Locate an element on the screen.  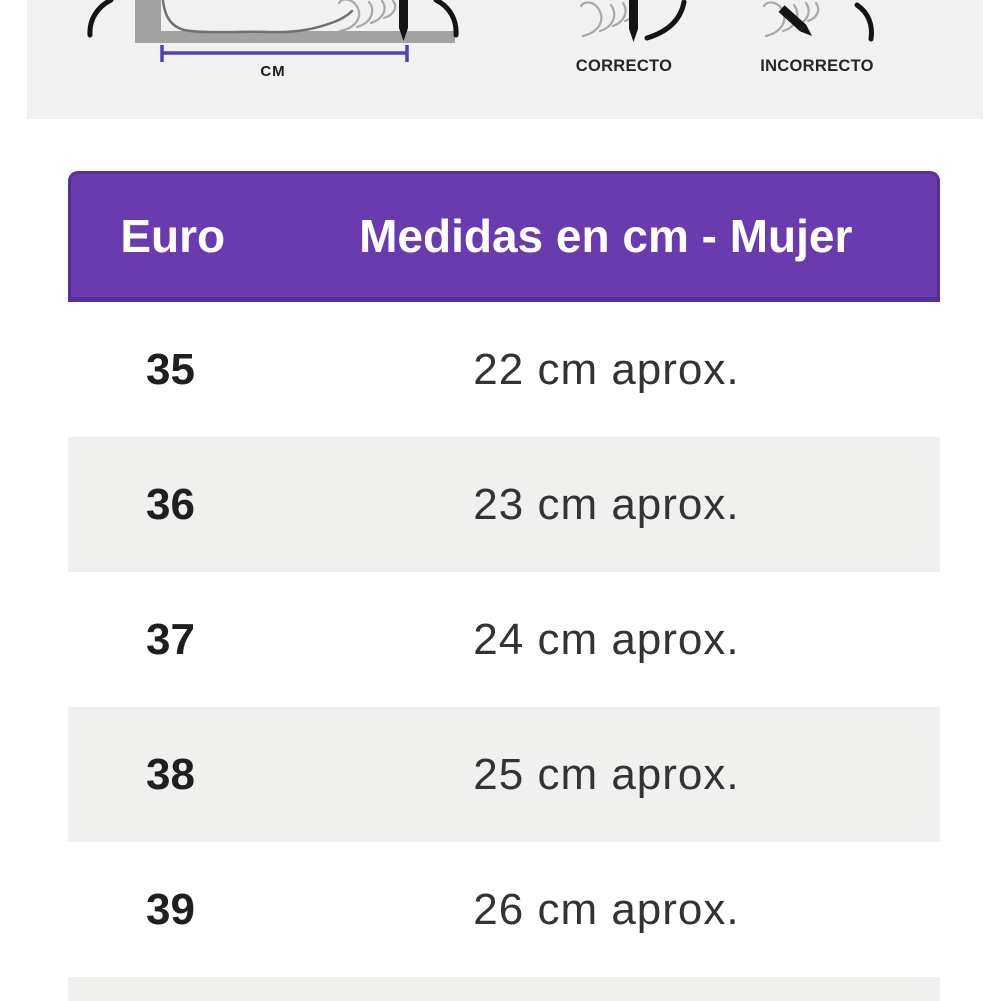
cm-cell: 23 cm aprox. is located at coordinates (606, 504).